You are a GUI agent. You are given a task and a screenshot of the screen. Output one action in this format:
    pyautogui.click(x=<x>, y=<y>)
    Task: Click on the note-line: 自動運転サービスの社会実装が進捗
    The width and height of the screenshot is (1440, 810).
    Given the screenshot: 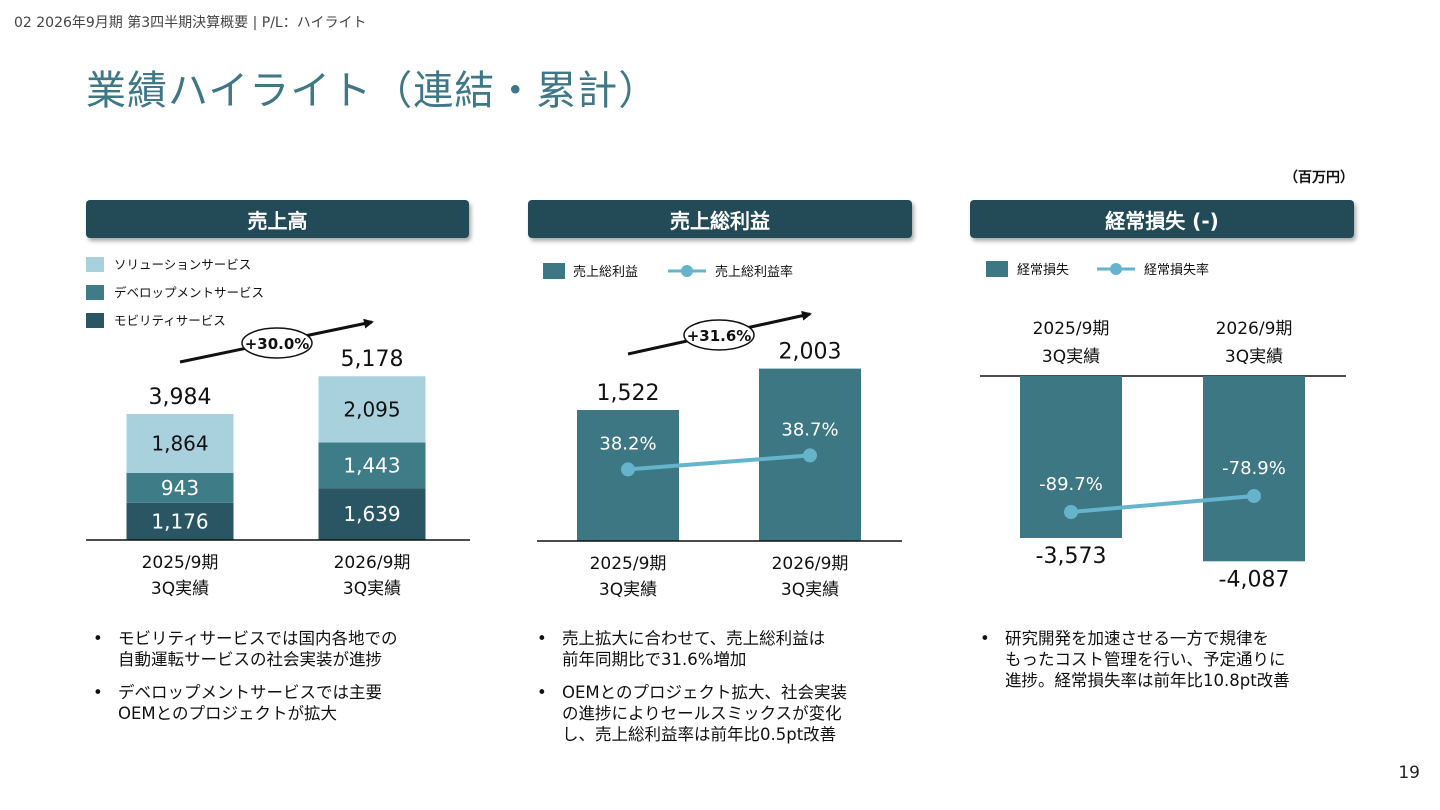 What is the action you would take?
    pyautogui.click(x=250, y=659)
    